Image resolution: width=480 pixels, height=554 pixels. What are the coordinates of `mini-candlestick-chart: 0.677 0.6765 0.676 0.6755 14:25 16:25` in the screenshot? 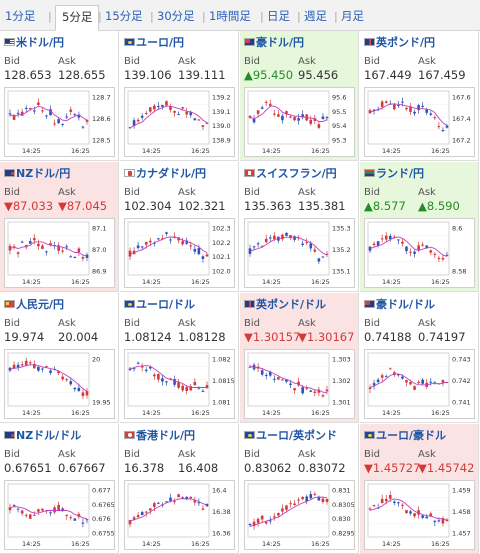 It's located at (59, 515).